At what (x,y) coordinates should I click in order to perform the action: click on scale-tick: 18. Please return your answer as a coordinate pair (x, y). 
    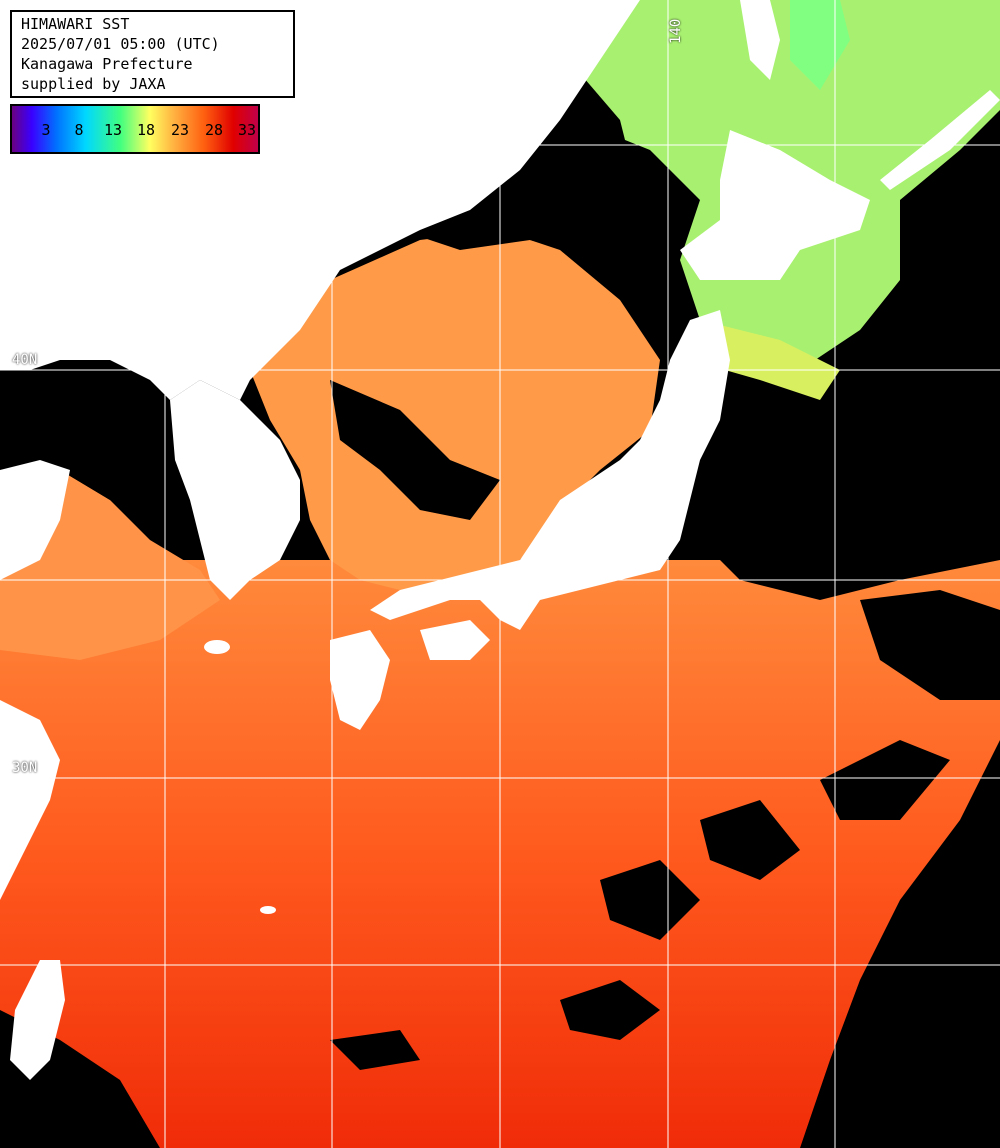
    Looking at the image, I should click on (146, 130).